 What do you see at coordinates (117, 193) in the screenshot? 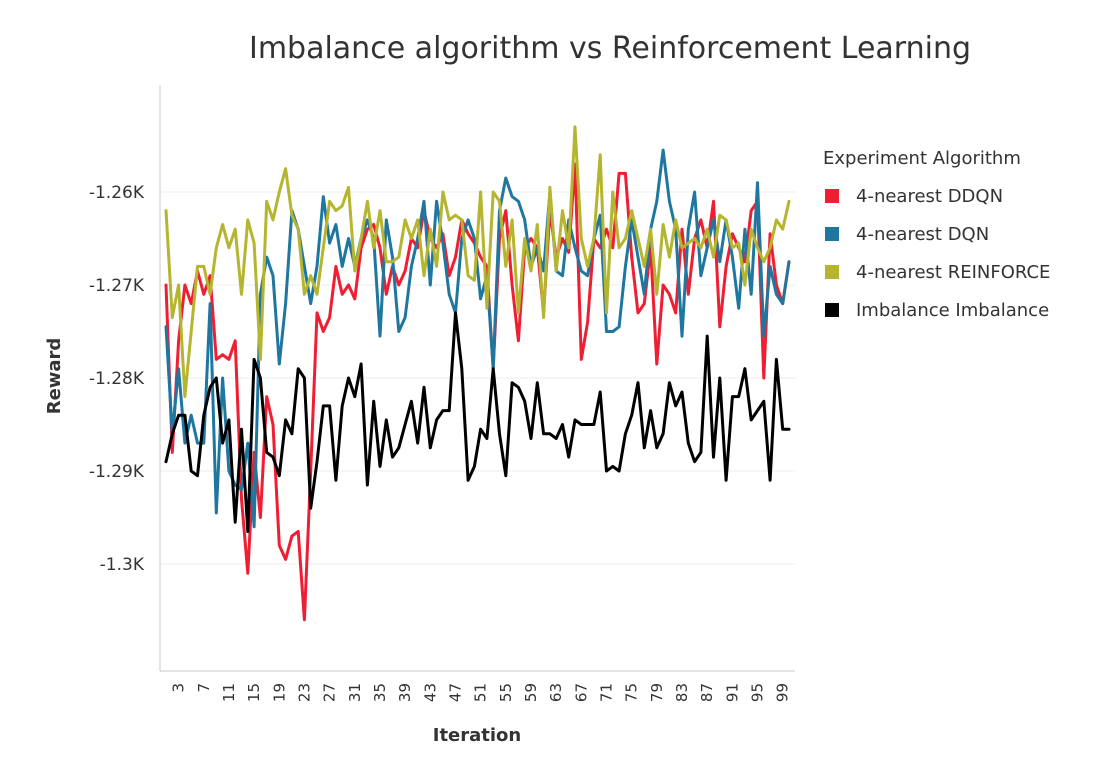
I see `y-tick-label: -1.26K` at bounding box center [117, 193].